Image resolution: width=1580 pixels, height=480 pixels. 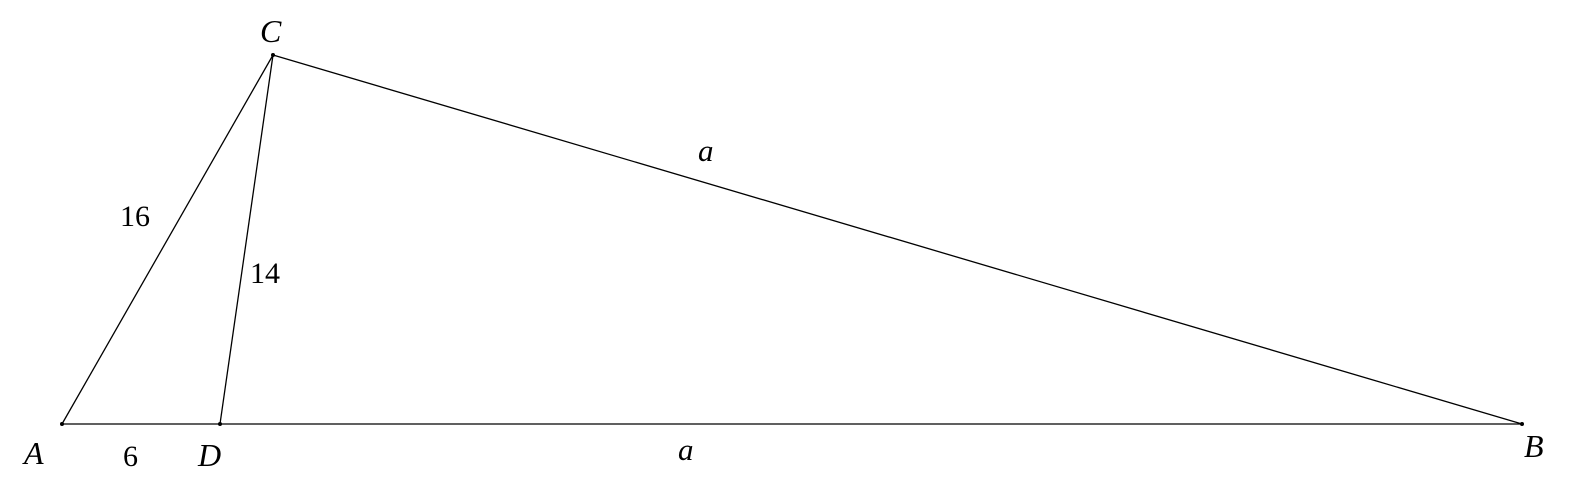 What do you see at coordinates (706, 150) in the screenshot?
I see `segment-label-cb: a` at bounding box center [706, 150].